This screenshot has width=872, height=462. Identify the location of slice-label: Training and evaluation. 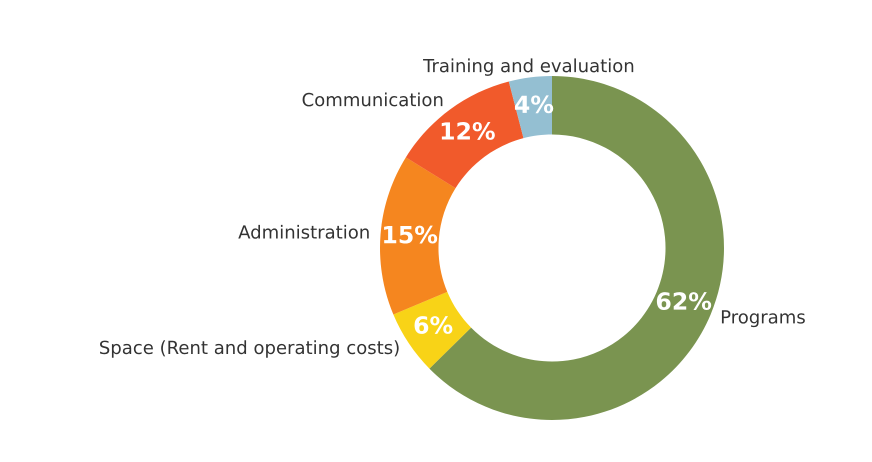
(528, 67).